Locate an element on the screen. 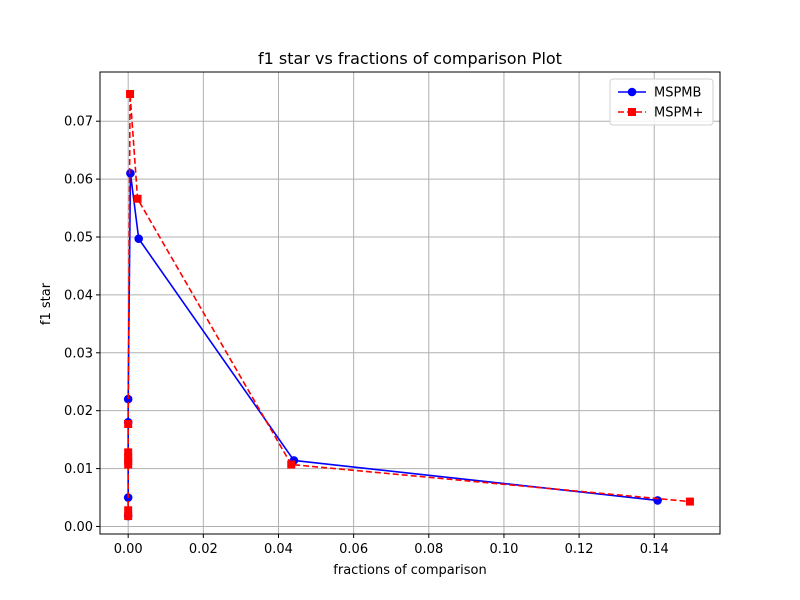 The image size is (800, 600). y-tick-label: 0.00 is located at coordinates (78, 527).